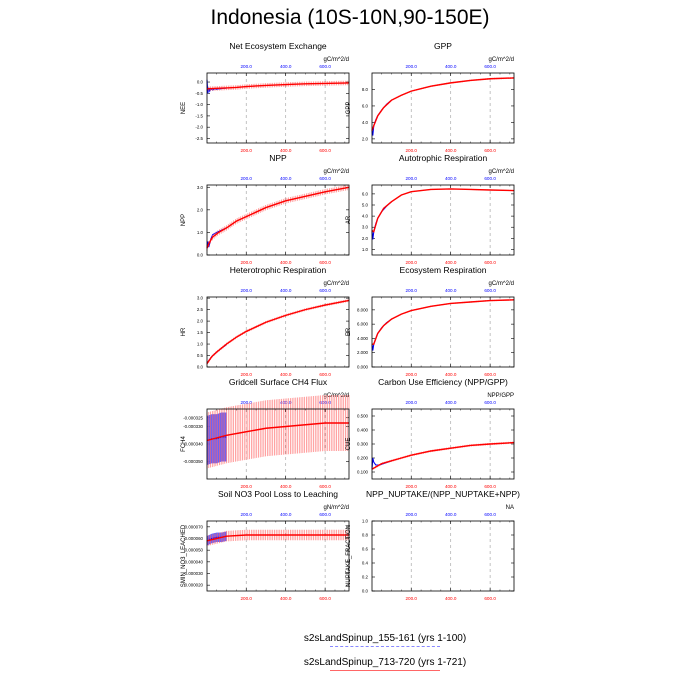 This screenshot has width=700, height=700. Describe the element at coordinates (443, 46) in the screenshot. I see `panel-title: GPP` at that location.